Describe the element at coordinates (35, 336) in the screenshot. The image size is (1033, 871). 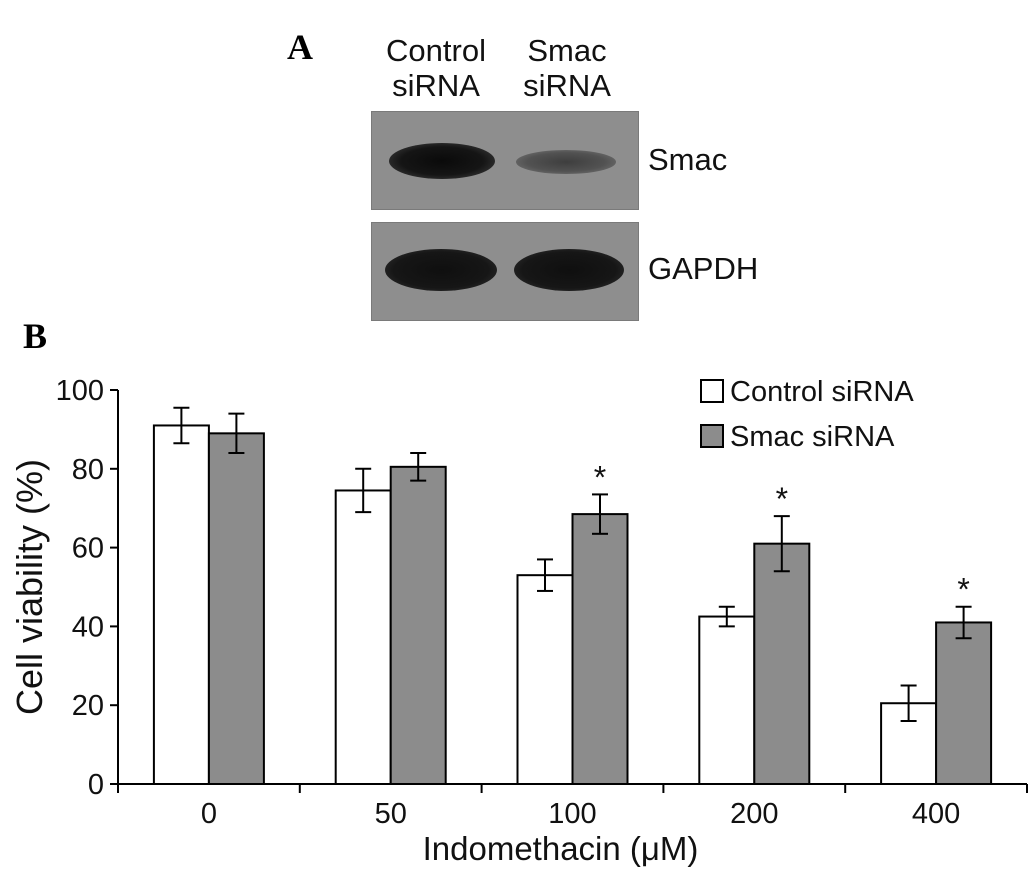
I see `panel-b-label: B` at that location.